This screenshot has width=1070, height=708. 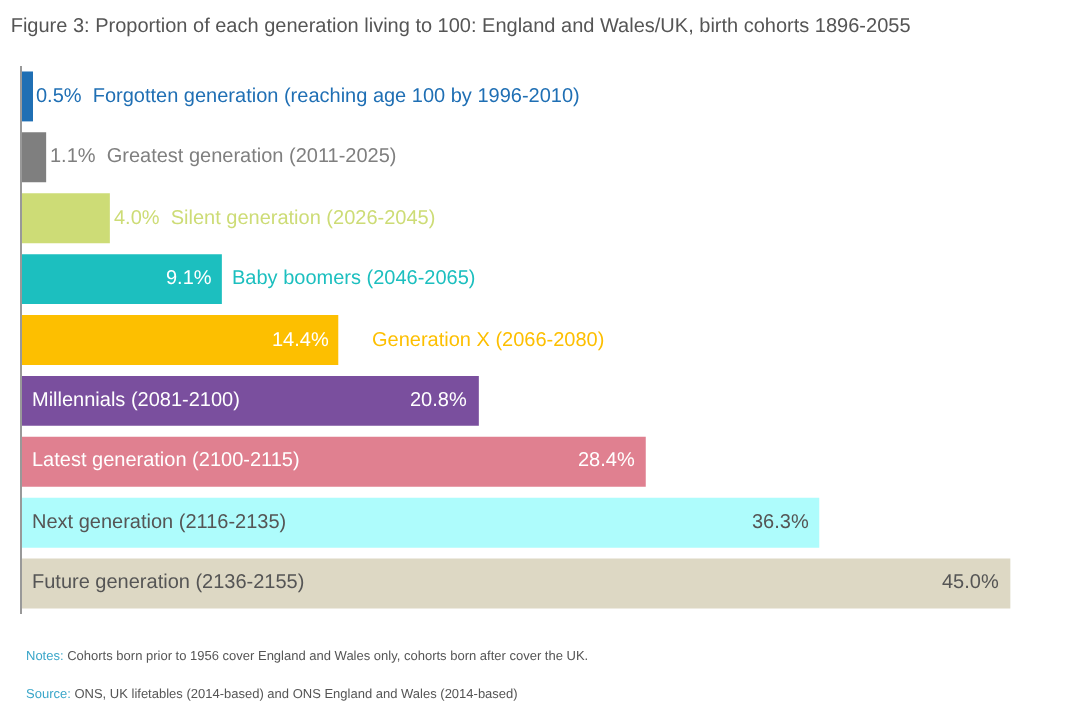 What do you see at coordinates (780, 523) in the screenshot?
I see `data-label: 36.3%` at bounding box center [780, 523].